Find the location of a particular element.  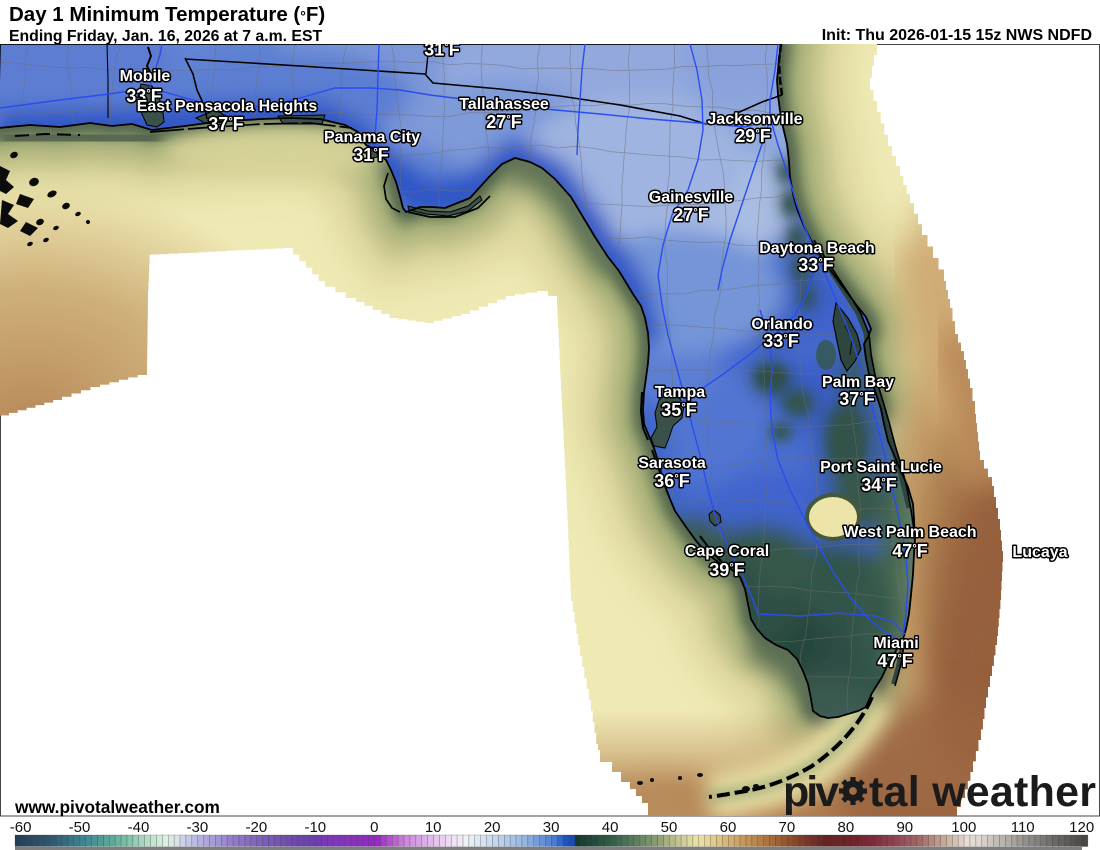

svg-text: 70 is located at coordinates (787, 827).